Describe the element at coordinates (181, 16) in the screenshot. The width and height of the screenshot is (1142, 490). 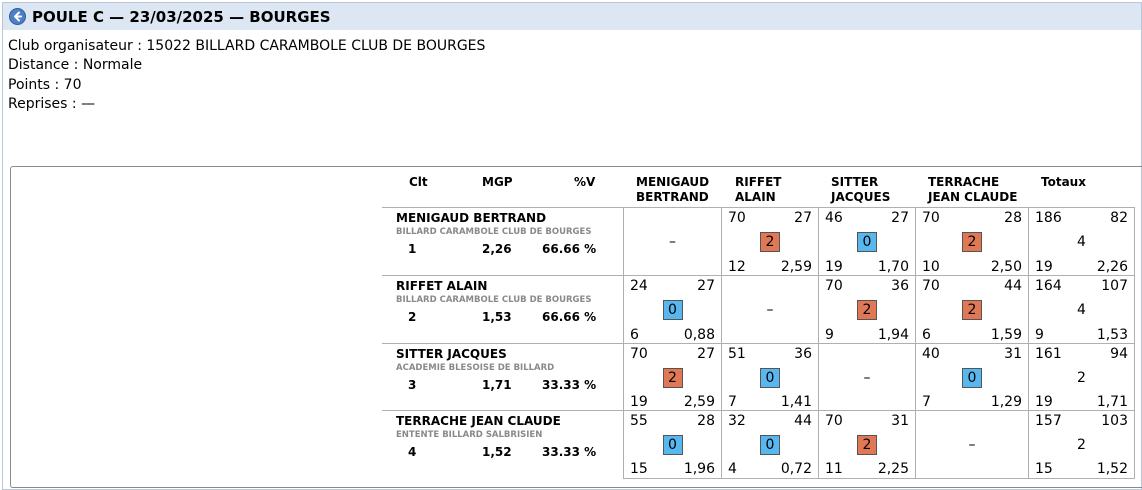
I see `page-title: POULE C — 23/03/2025 — BOURGES` at that location.